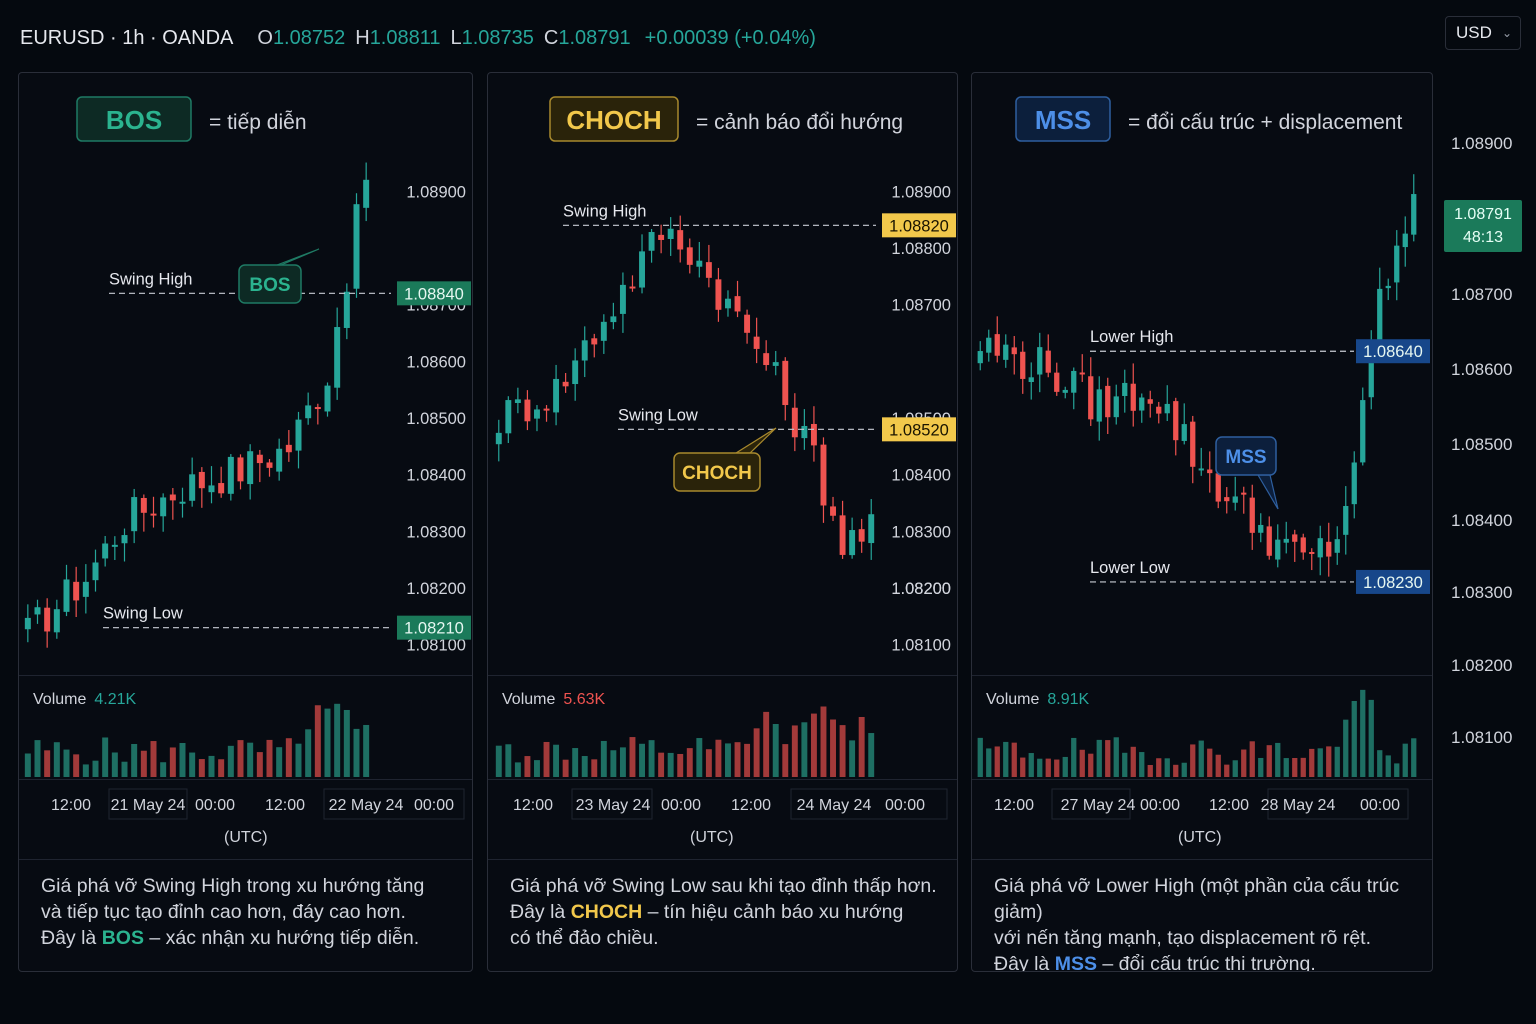 Image resolution: width=1536 pixels, height=1024 pixels. Describe the element at coordinates (1068, 699) in the screenshot. I see `volume-value: 8.91K` at that location.